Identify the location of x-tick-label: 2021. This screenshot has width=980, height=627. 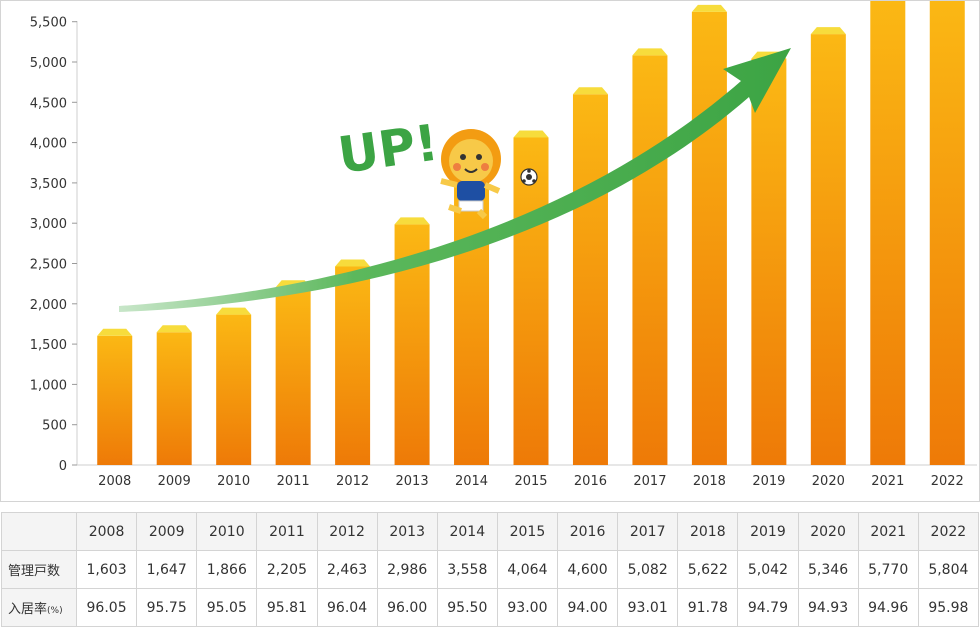
(887, 481).